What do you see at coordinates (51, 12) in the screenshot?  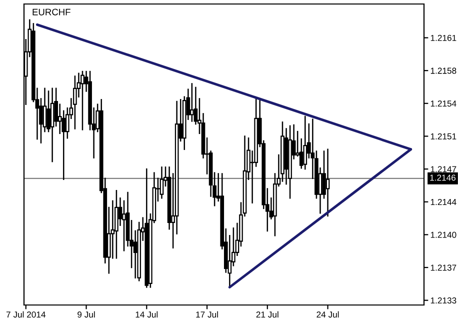 I see `chart-title: EURCHF` at bounding box center [51, 12].